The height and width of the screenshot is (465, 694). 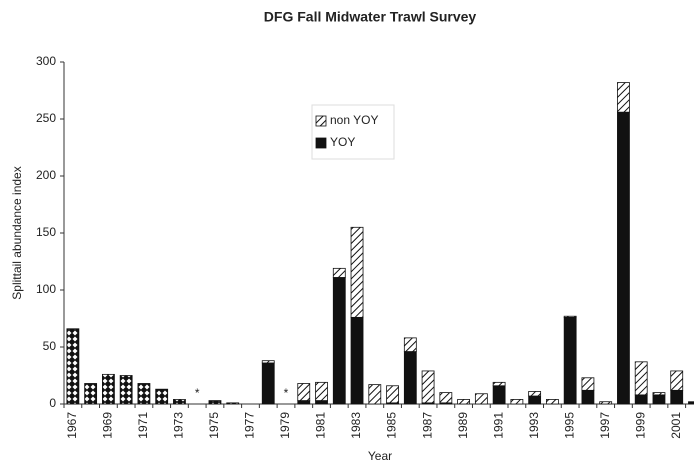 I want to click on y-tick-label: 300, so click(x=46, y=61).